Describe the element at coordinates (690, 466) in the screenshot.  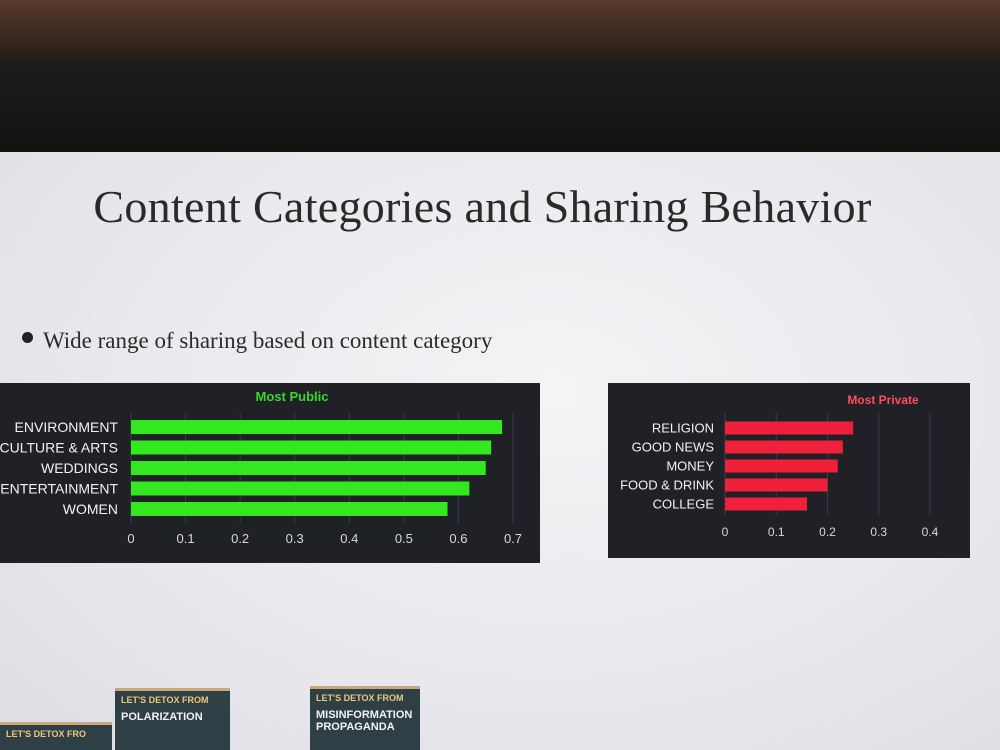
I see `chart1-category-label: MONEY` at that location.